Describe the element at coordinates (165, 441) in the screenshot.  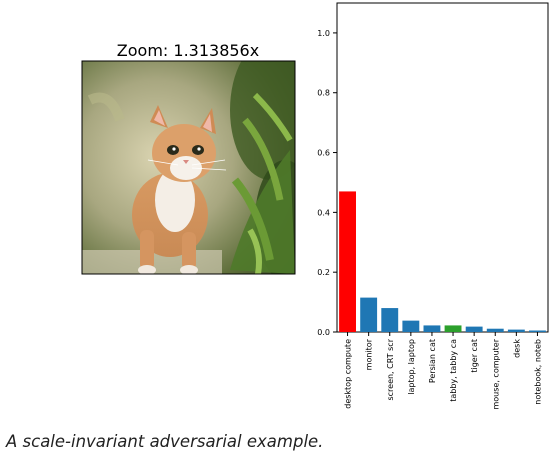
I see `figure-caption: A scale-invariant adversarial example.` at that location.